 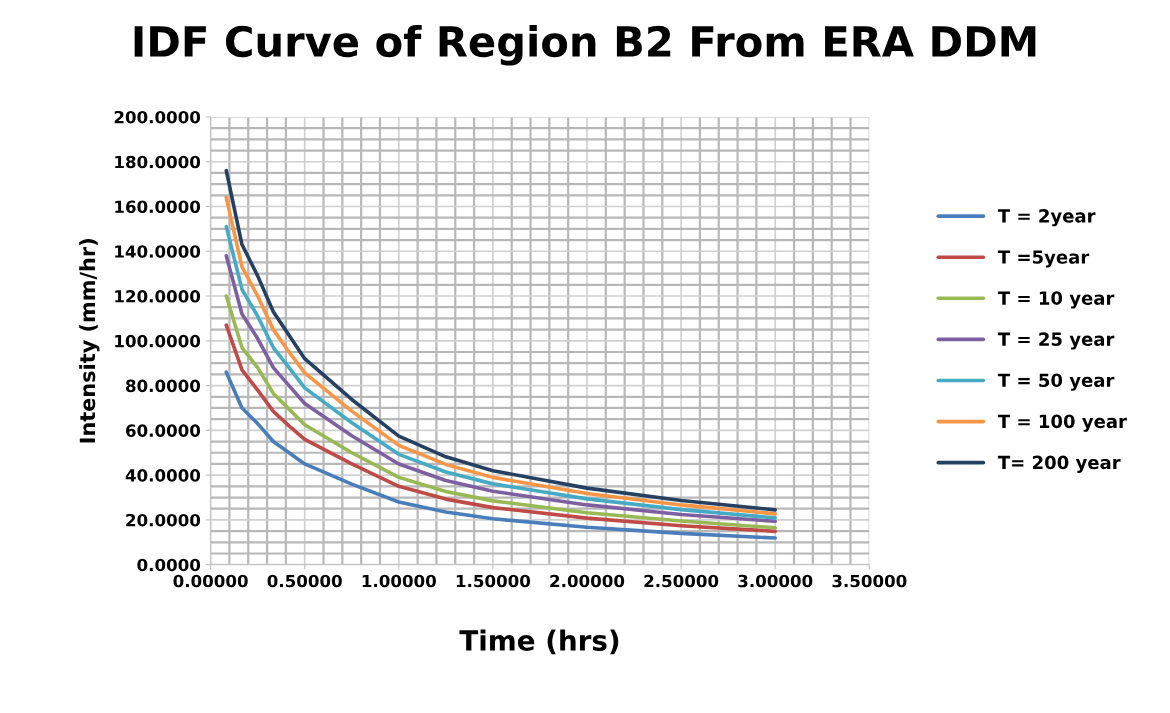 What do you see at coordinates (157, 117) in the screenshot?
I see `y-tick-label: 200.0000` at bounding box center [157, 117].